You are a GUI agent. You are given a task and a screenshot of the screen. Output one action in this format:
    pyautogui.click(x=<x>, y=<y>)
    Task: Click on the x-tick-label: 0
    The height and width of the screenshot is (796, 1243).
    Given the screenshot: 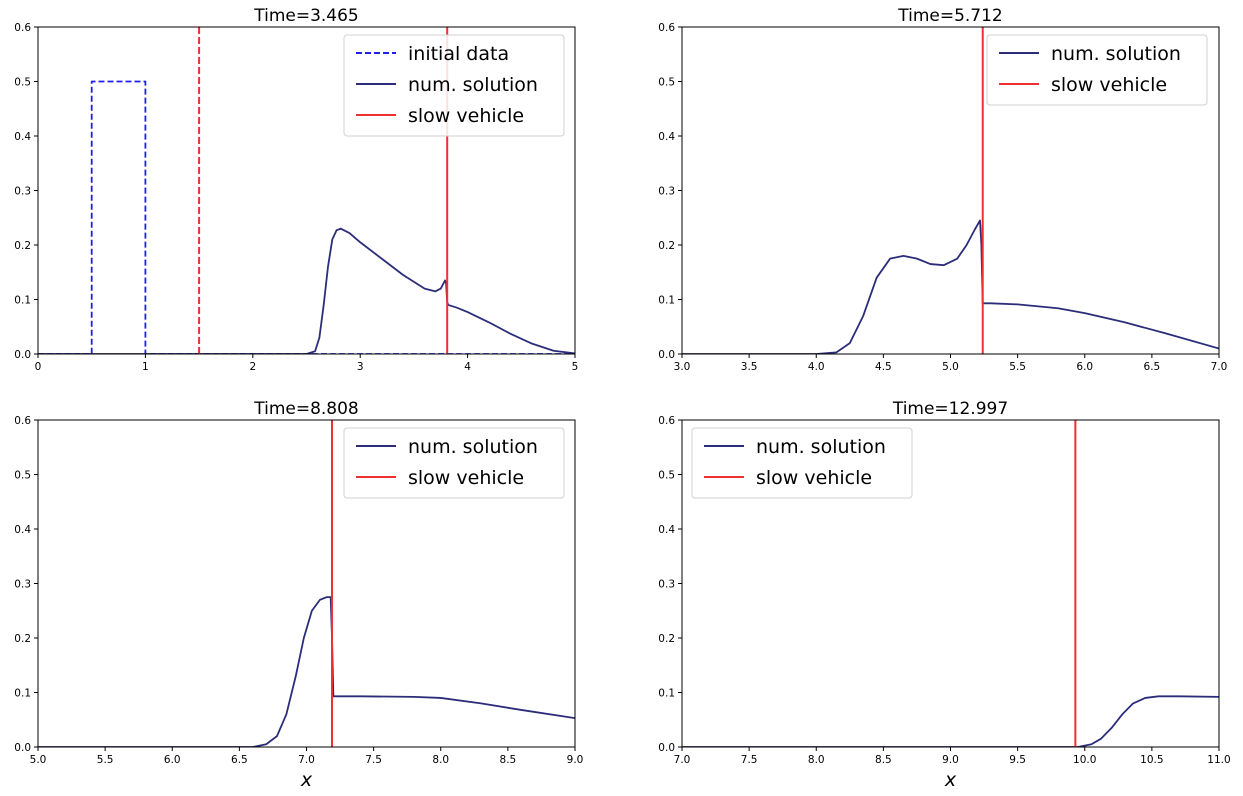 What is the action you would take?
    pyautogui.click(x=38, y=367)
    